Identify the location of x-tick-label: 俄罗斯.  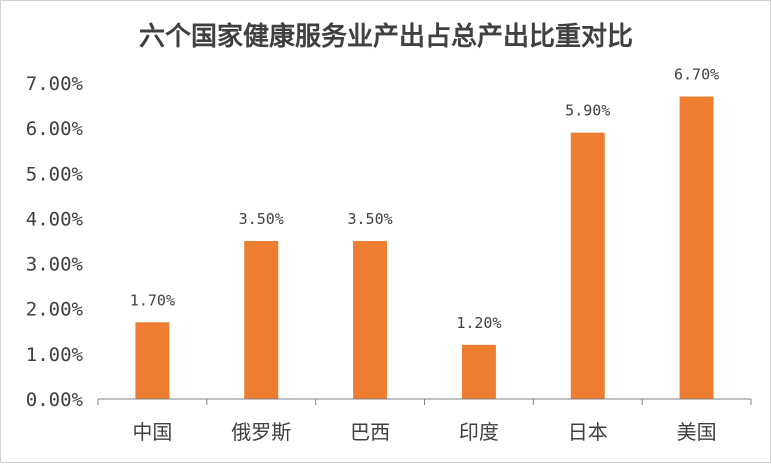
(261, 432).